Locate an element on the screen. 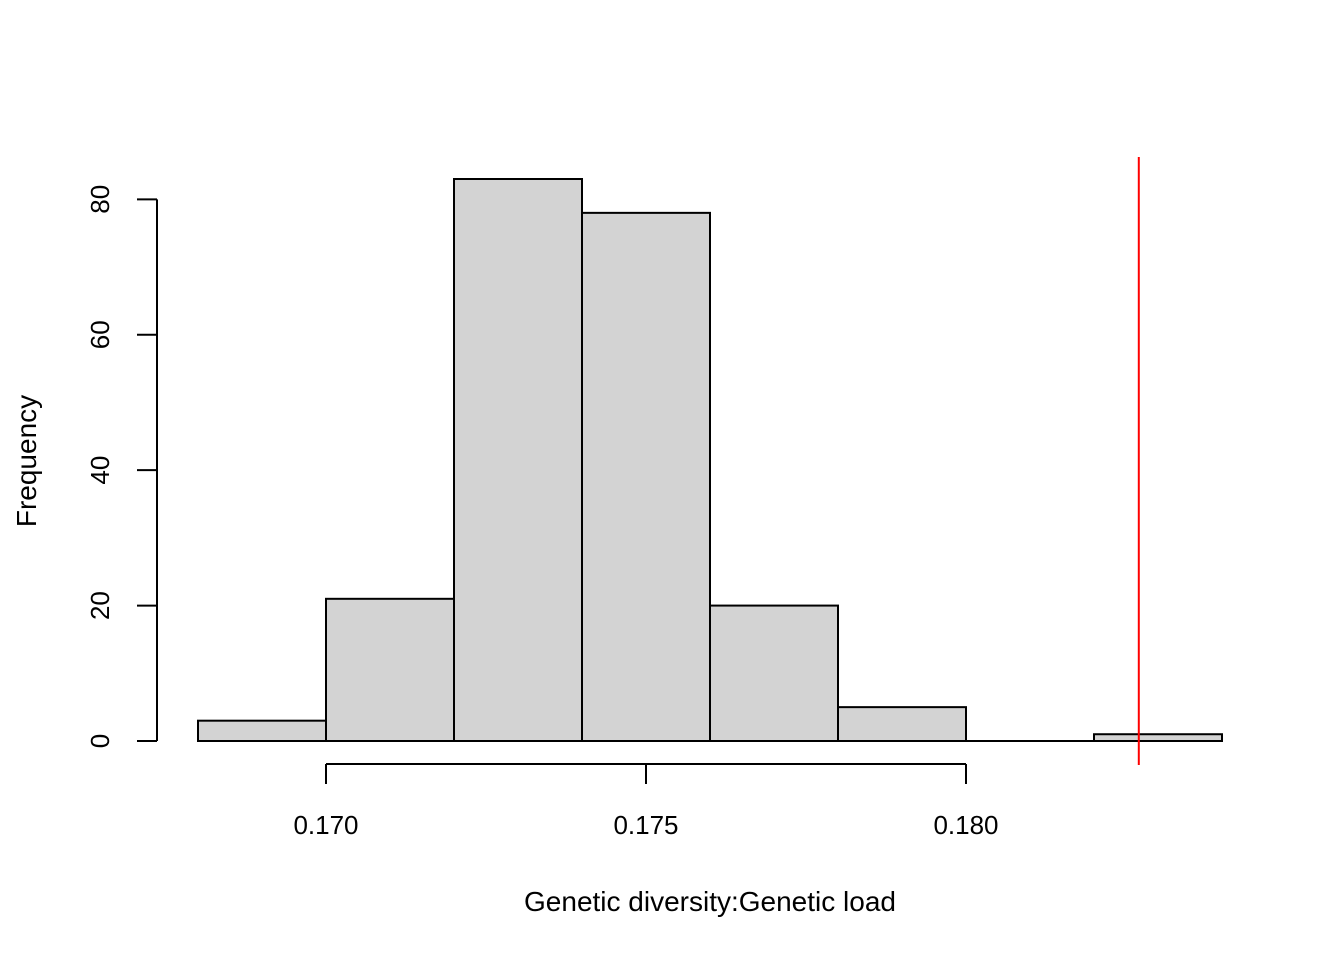 This screenshot has height=960, width=1344. y-tick-label: 40 is located at coordinates (100, 470).